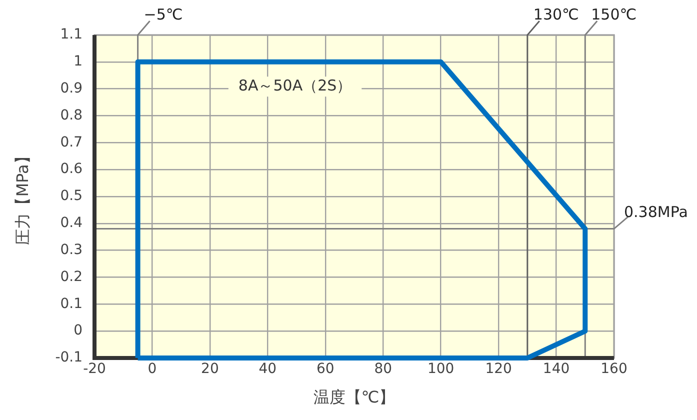  I want to click on y-tick-label: 1, so click(78, 62).